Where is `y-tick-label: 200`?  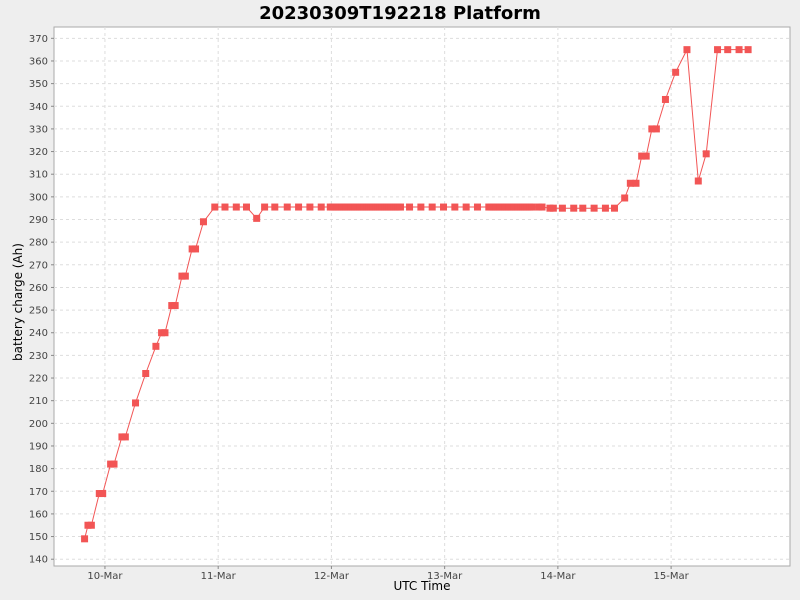
y-tick-label: 200 is located at coordinates (38, 424).